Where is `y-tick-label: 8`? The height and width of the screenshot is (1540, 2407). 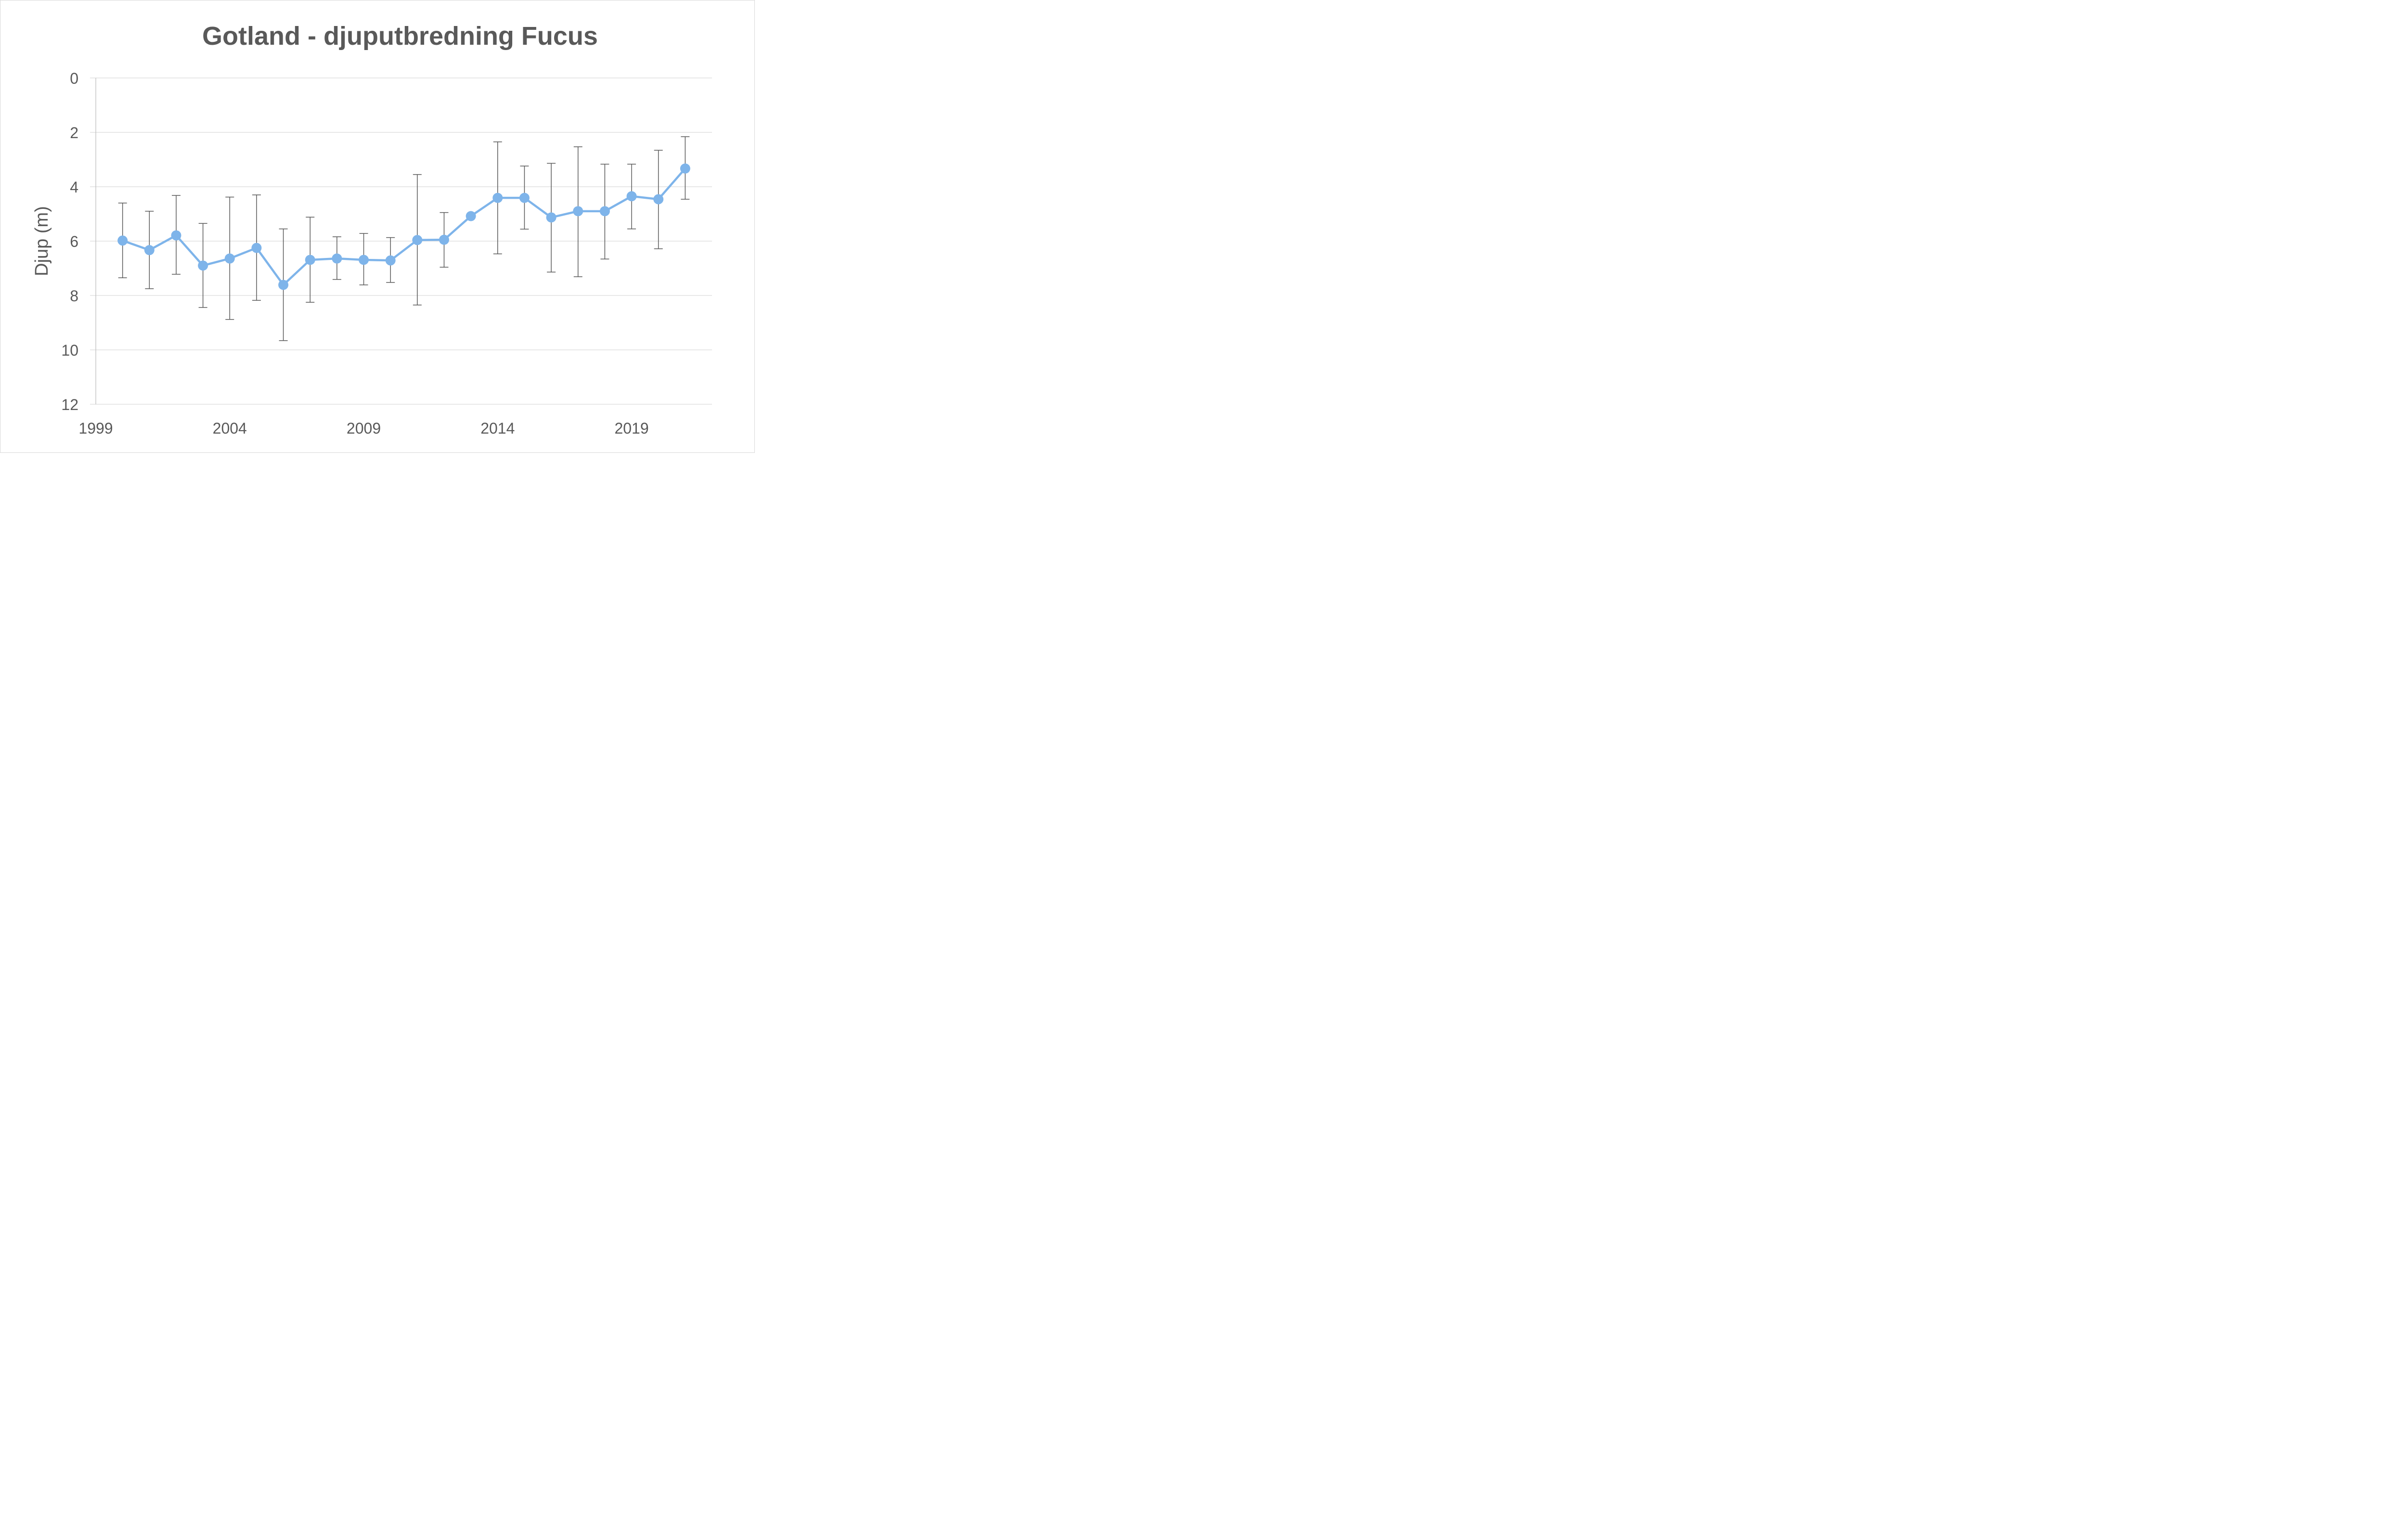
y-tick-label: 8 is located at coordinates (74, 296).